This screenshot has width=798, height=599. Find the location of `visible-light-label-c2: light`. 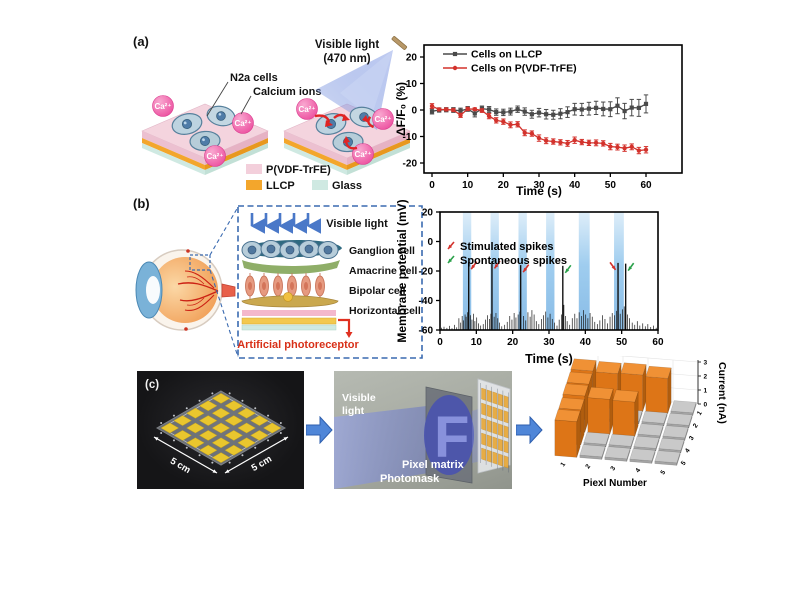

visible-light-label-c2: light is located at coordinates (353, 411).